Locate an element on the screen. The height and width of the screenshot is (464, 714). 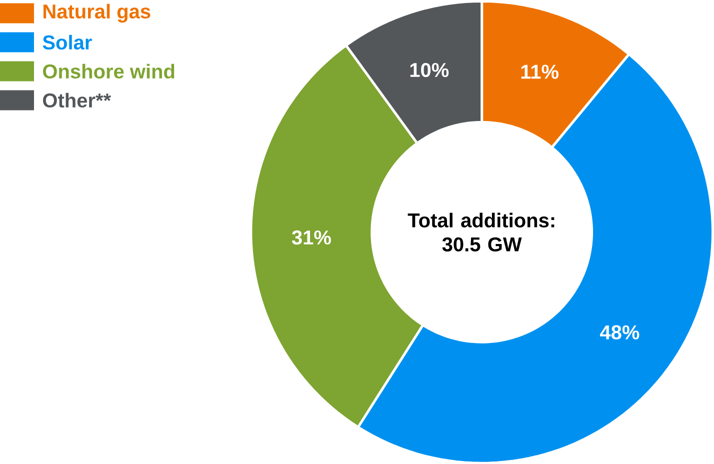
legend-label: Solar is located at coordinates (67, 42).